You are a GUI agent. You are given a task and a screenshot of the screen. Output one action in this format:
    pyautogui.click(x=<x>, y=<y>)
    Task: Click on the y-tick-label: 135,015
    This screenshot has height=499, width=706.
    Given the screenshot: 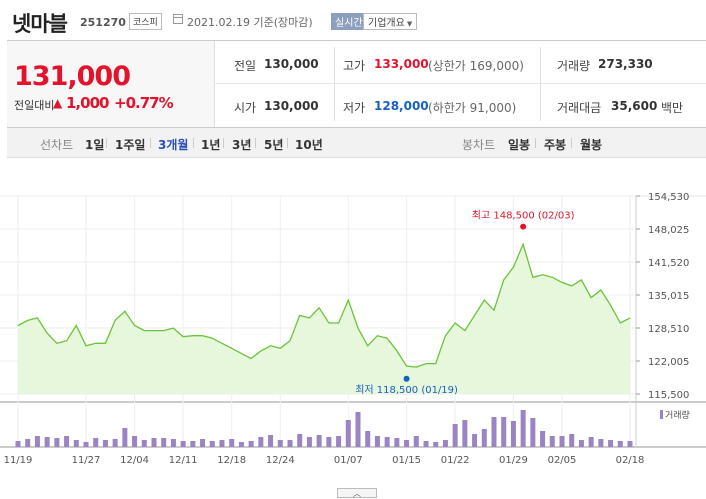 What is the action you would take?
    pyautogui.click(x=668, y=296)
    